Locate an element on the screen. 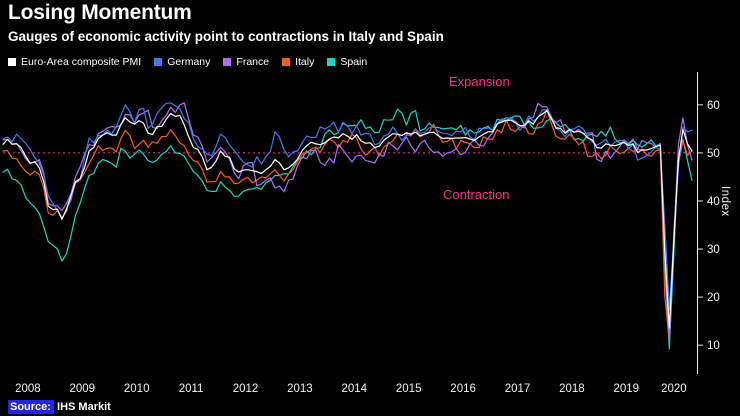 The image size is (740, 416). source-line: Source: IHS Markit is located at coordinates (59, 407).